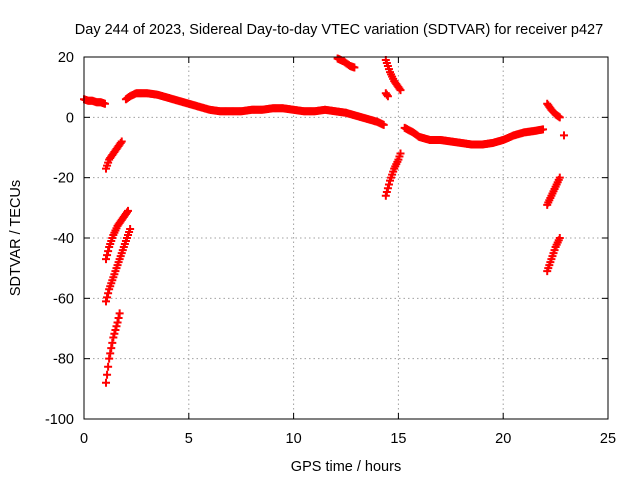 The height and width of the screenshot is (480, 640). I want to click on x-tick-label: 5, so click(189, 439).